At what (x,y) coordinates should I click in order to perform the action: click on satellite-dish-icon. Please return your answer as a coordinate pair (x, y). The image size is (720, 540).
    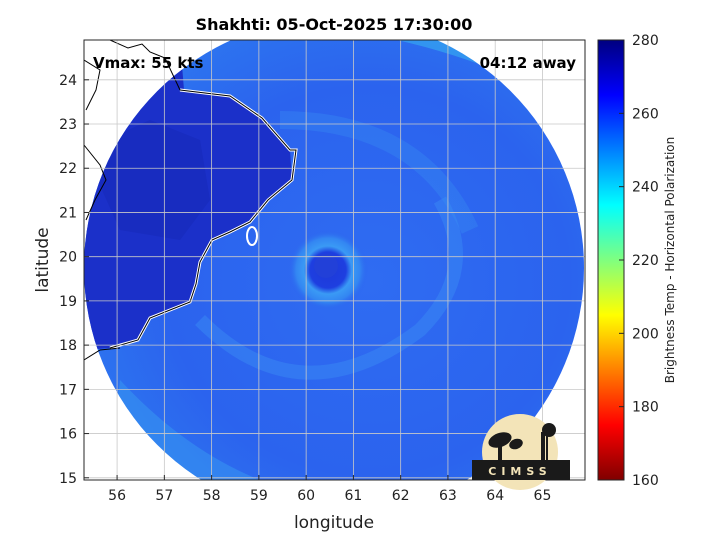
    Looking at the image, I should click on (500, 440).